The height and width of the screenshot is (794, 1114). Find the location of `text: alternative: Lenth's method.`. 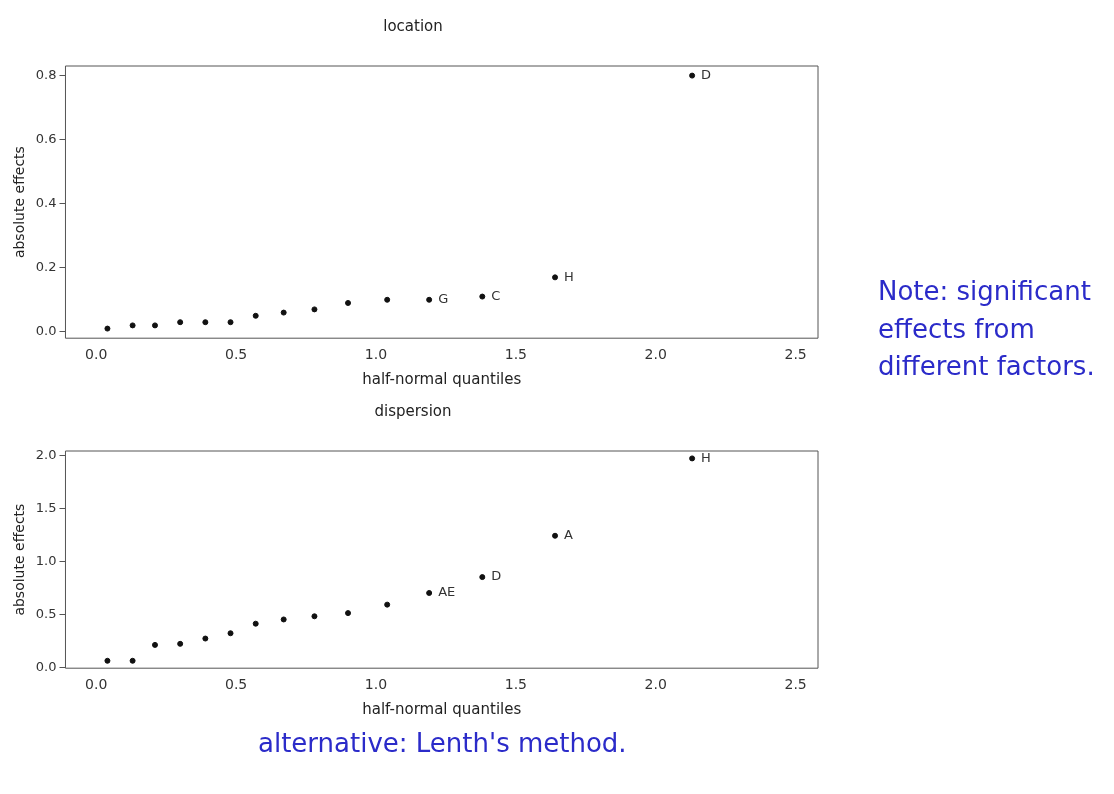

text: alternative: Lenth's method. is located at coordinates (443, 743).